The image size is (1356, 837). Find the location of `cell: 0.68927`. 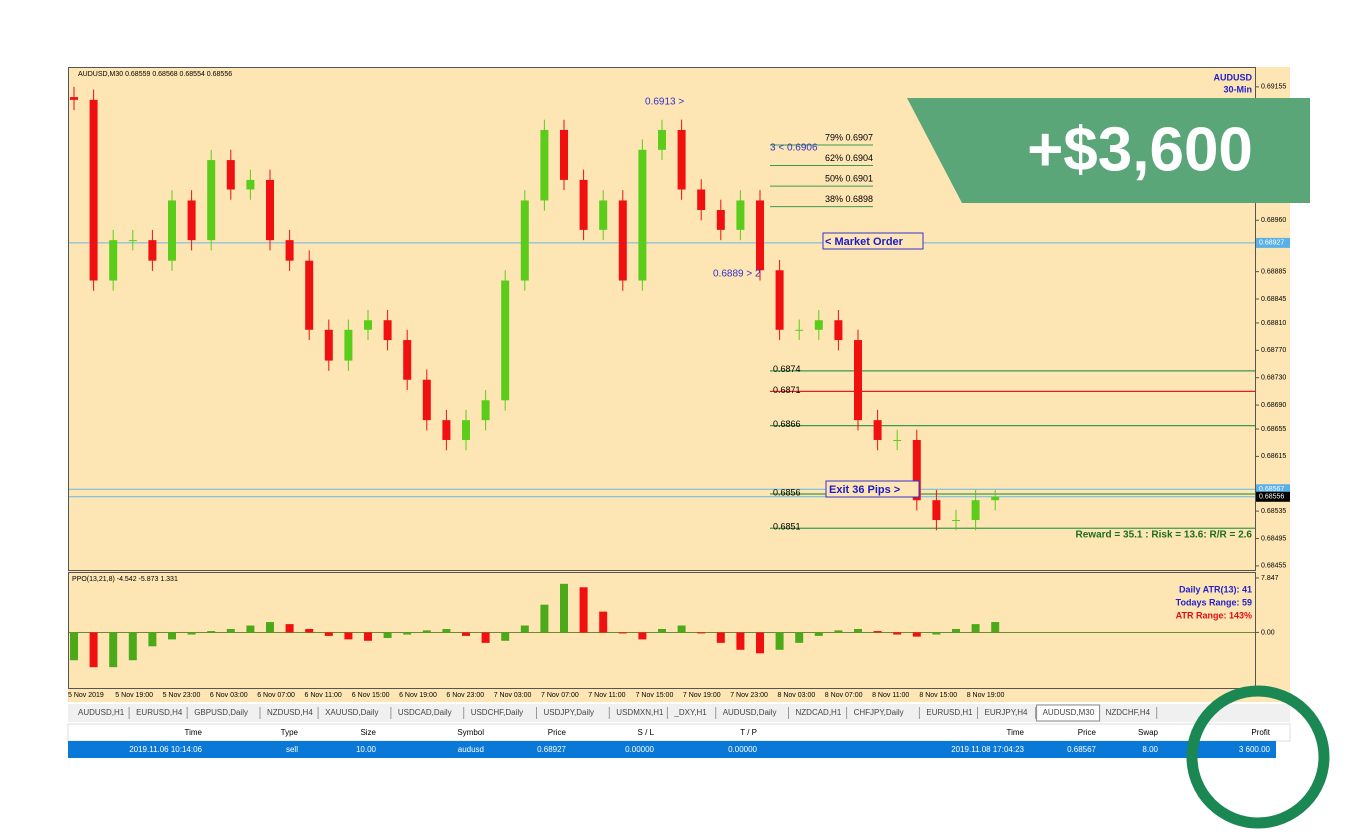

cell: 0.68927 is located at coordinates (551, 749).